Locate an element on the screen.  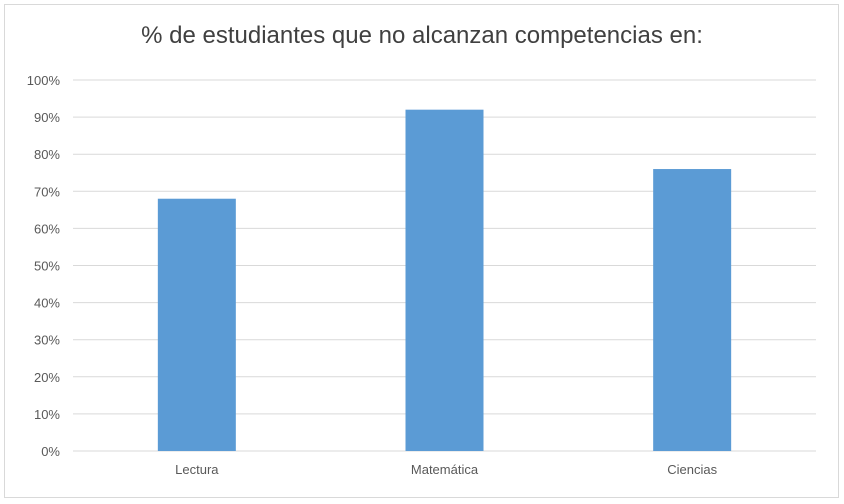
y-tick-label: 70% is located at coordinates (47, 191).